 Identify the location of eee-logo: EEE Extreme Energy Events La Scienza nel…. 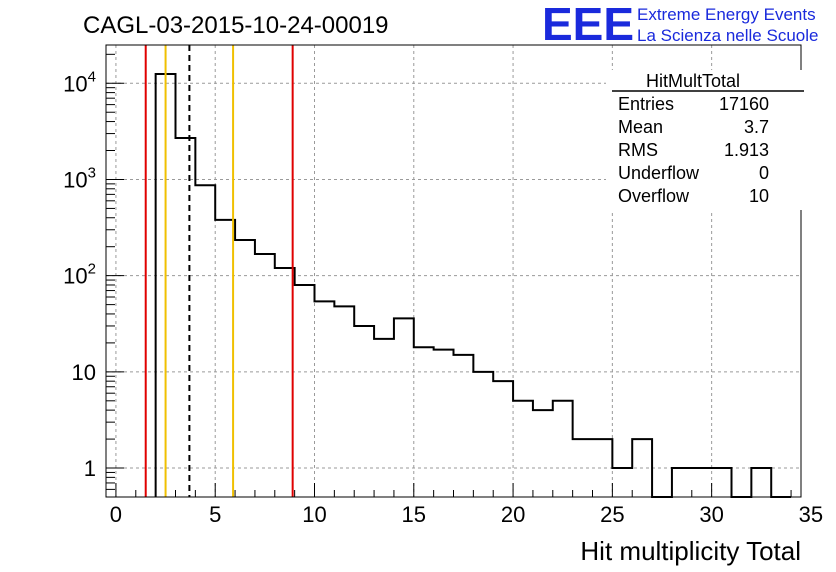
(680, 25).